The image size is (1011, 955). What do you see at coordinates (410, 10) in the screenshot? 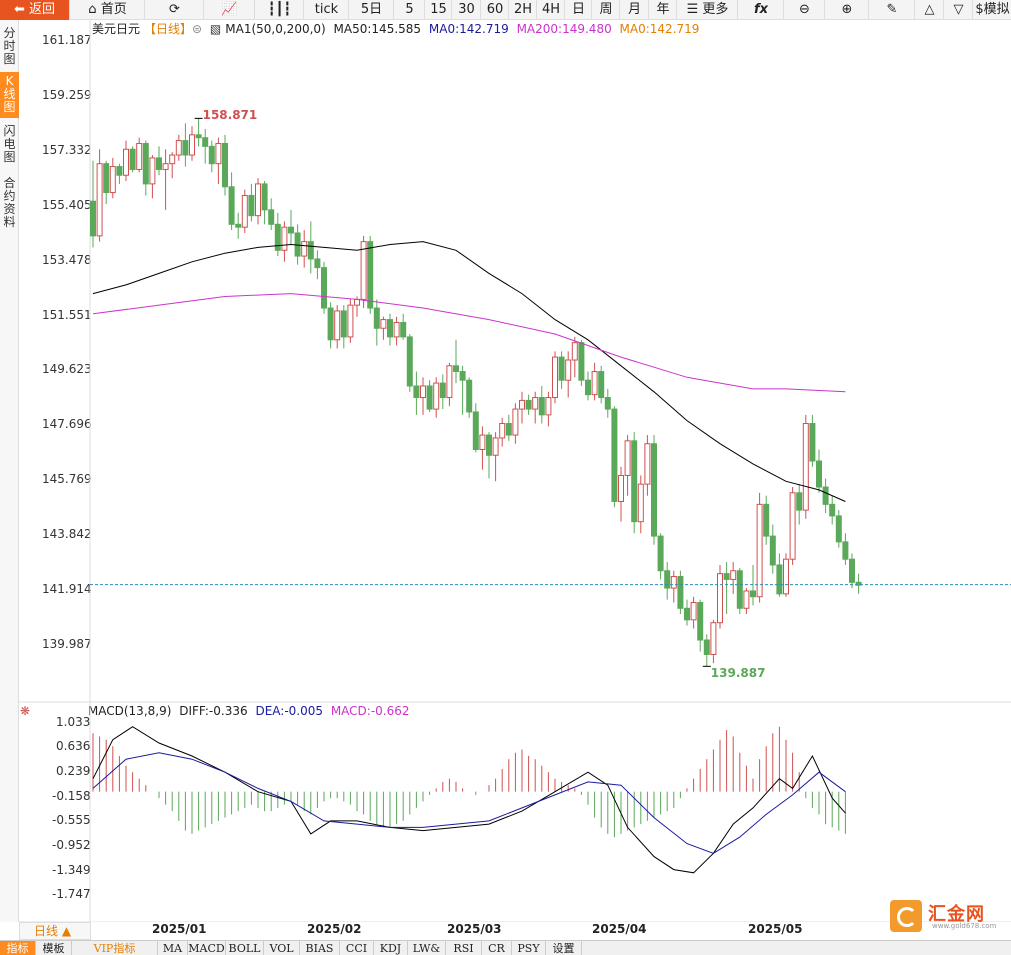
I see `period-5min-button: 5` at bounding box center [410, 10].